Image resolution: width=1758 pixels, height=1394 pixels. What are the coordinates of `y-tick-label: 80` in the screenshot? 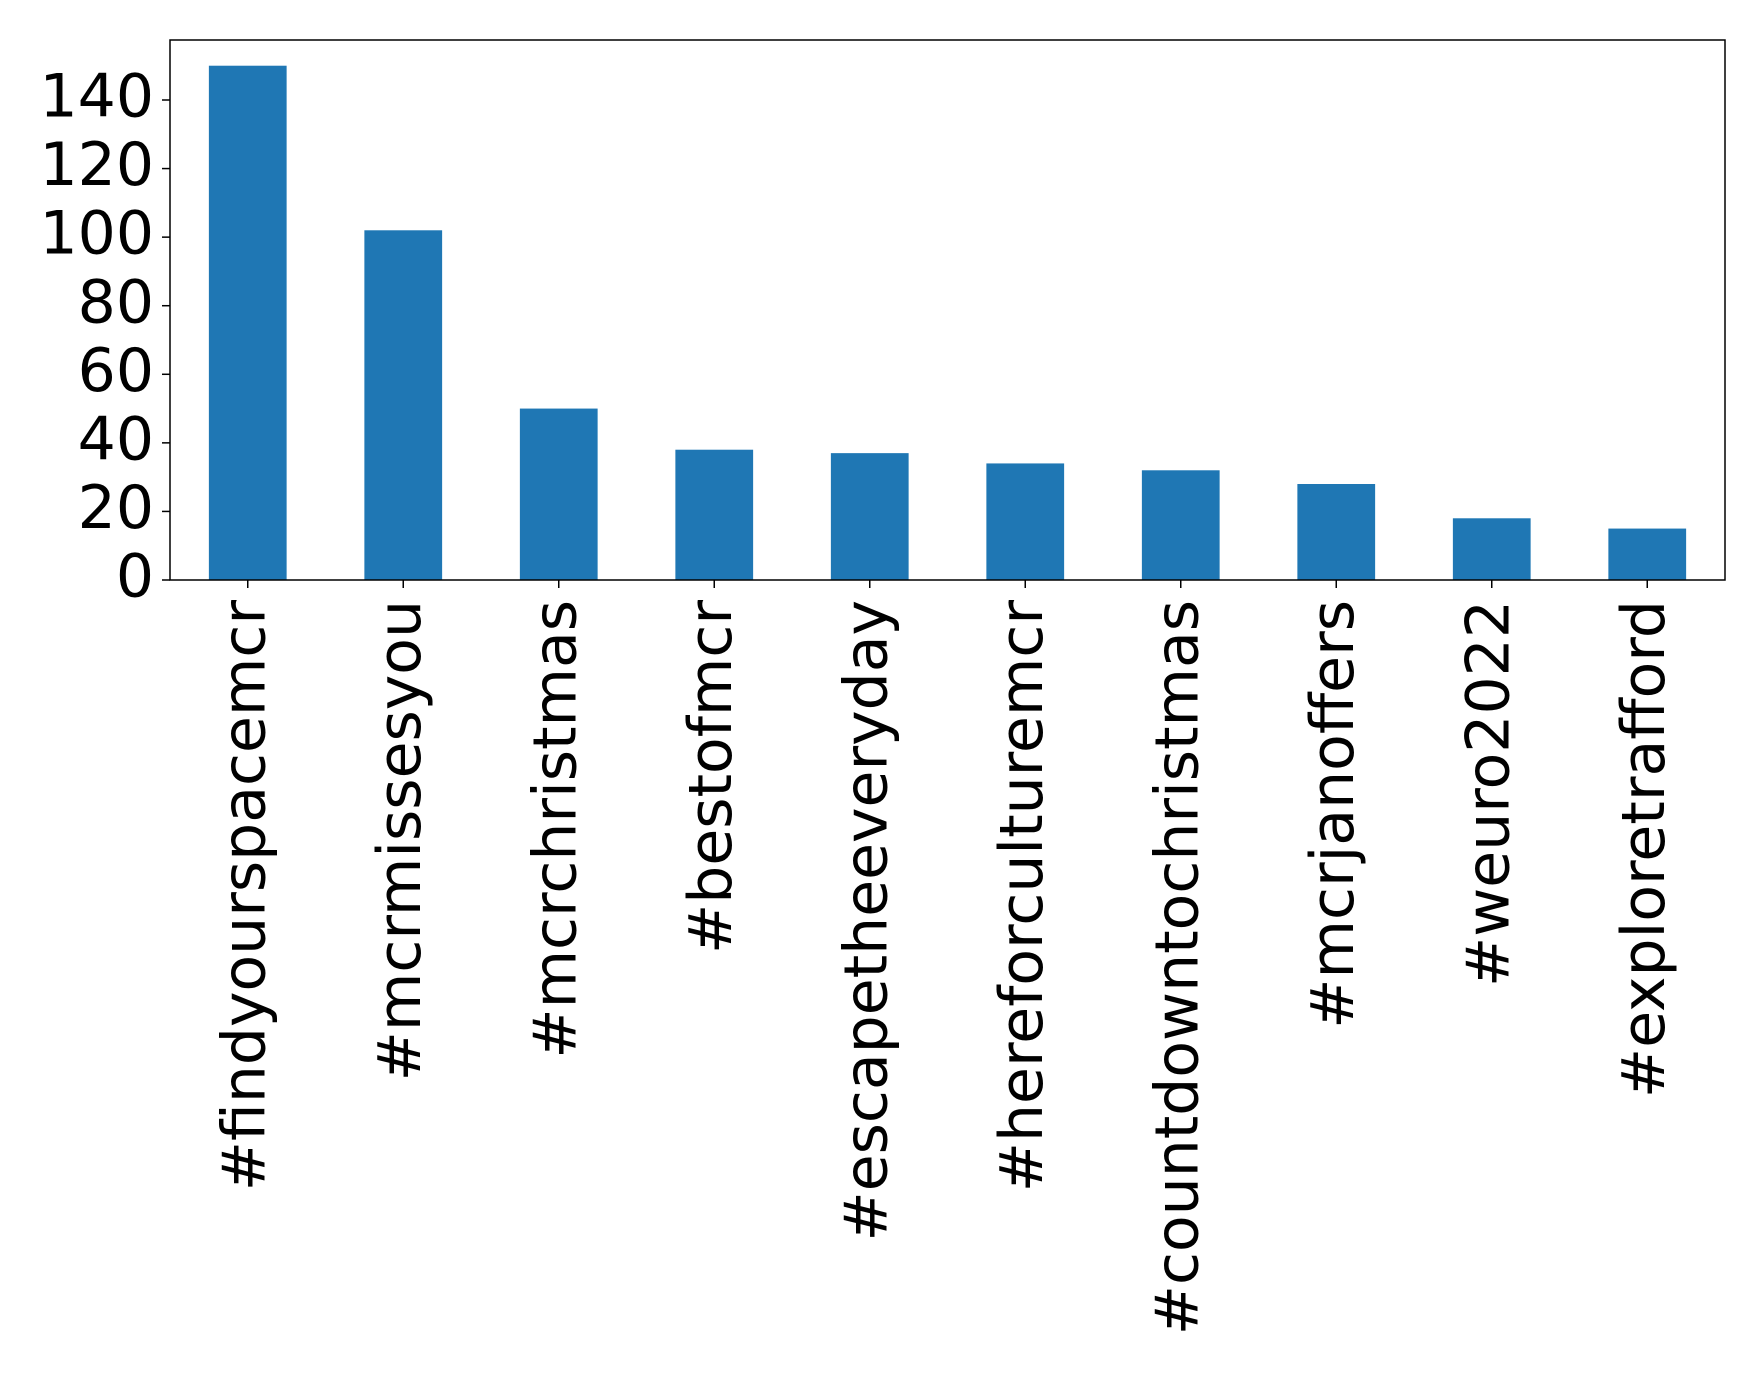 It's located at (116, 302).